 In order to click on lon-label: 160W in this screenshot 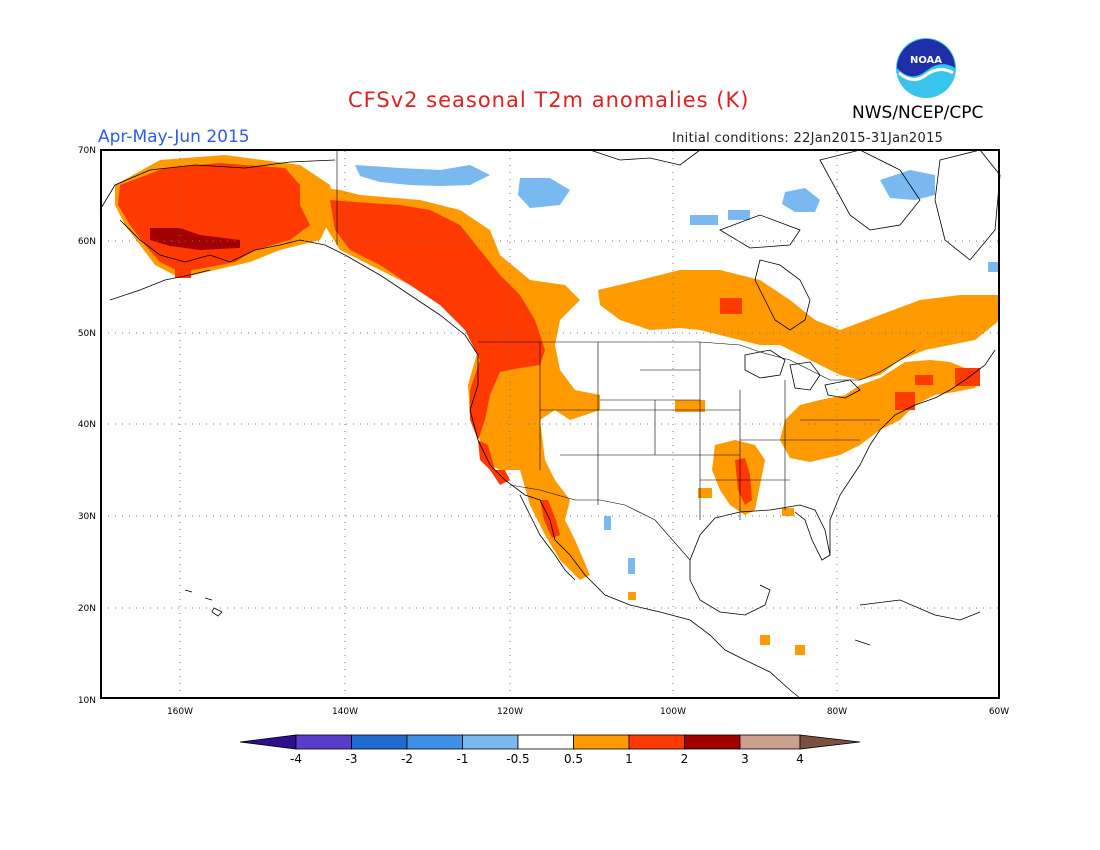, I will do `click(180, 712)`.